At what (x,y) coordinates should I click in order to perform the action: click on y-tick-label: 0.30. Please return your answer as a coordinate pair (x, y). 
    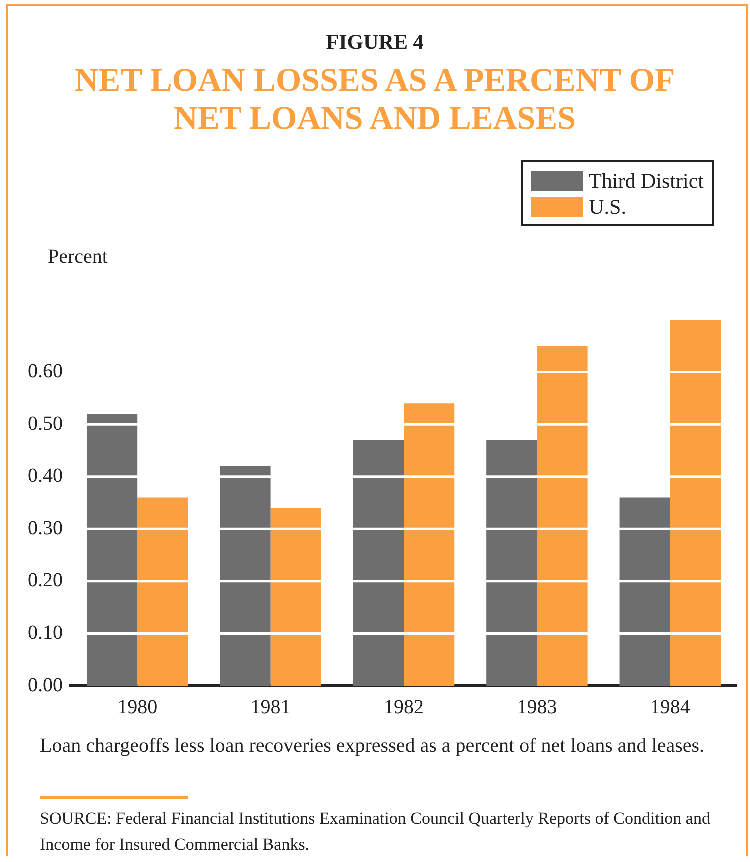
    Looking at the image, I should click on (45, 528).